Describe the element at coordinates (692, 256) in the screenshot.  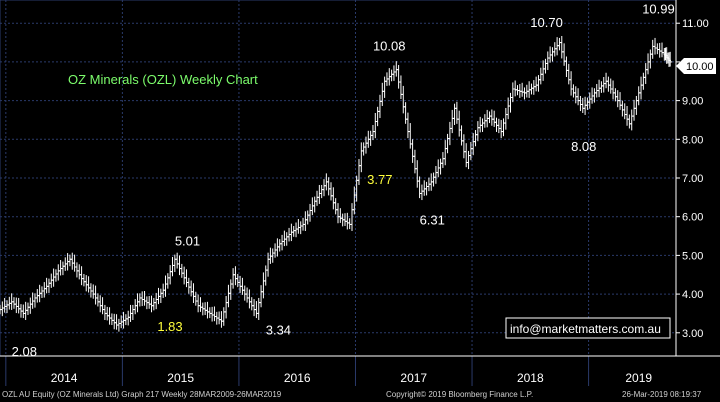
I see `y-tick-label: 5.00` at that location.